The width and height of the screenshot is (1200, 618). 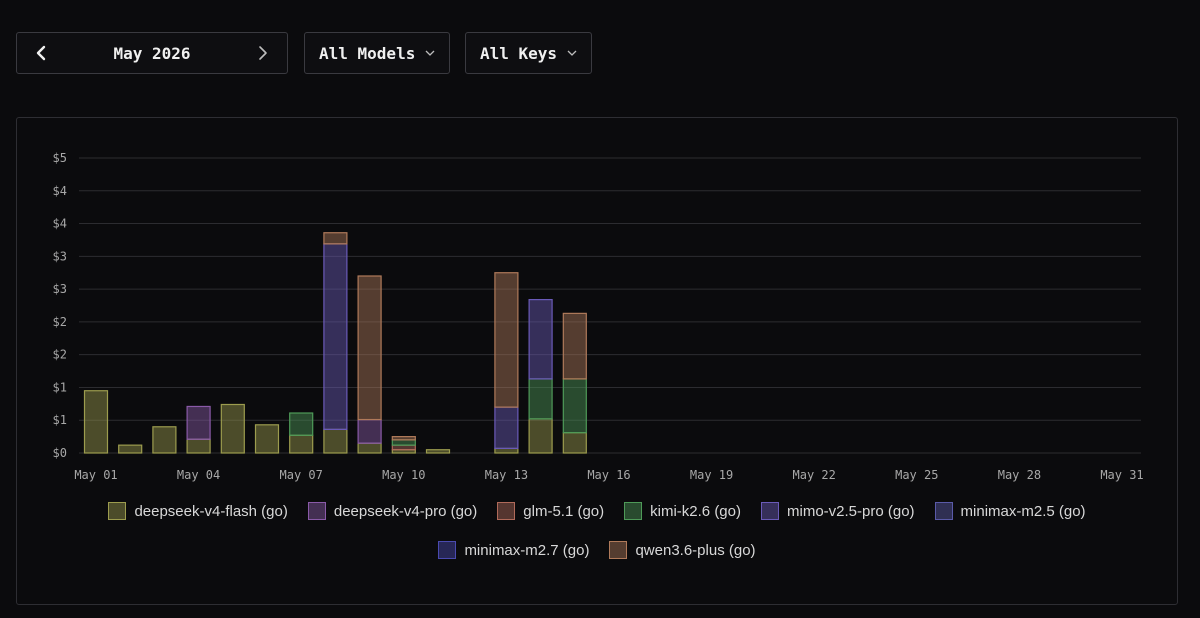 I want to click on legend-item: minimax-m2.5 (go), so click(x=1010, y=511).